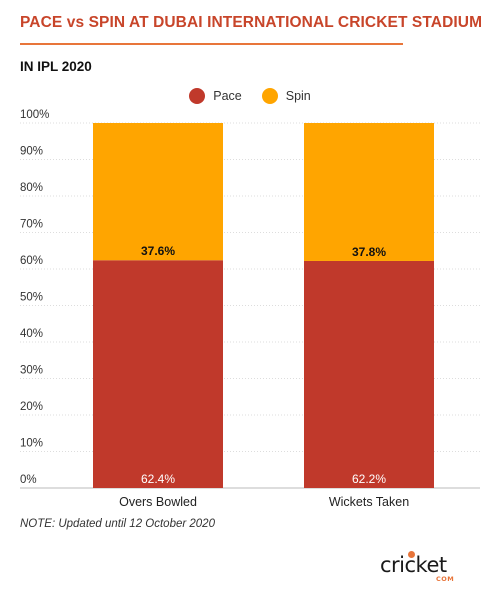  I want to click on y-tick-label: 20%, so click(31, 407).